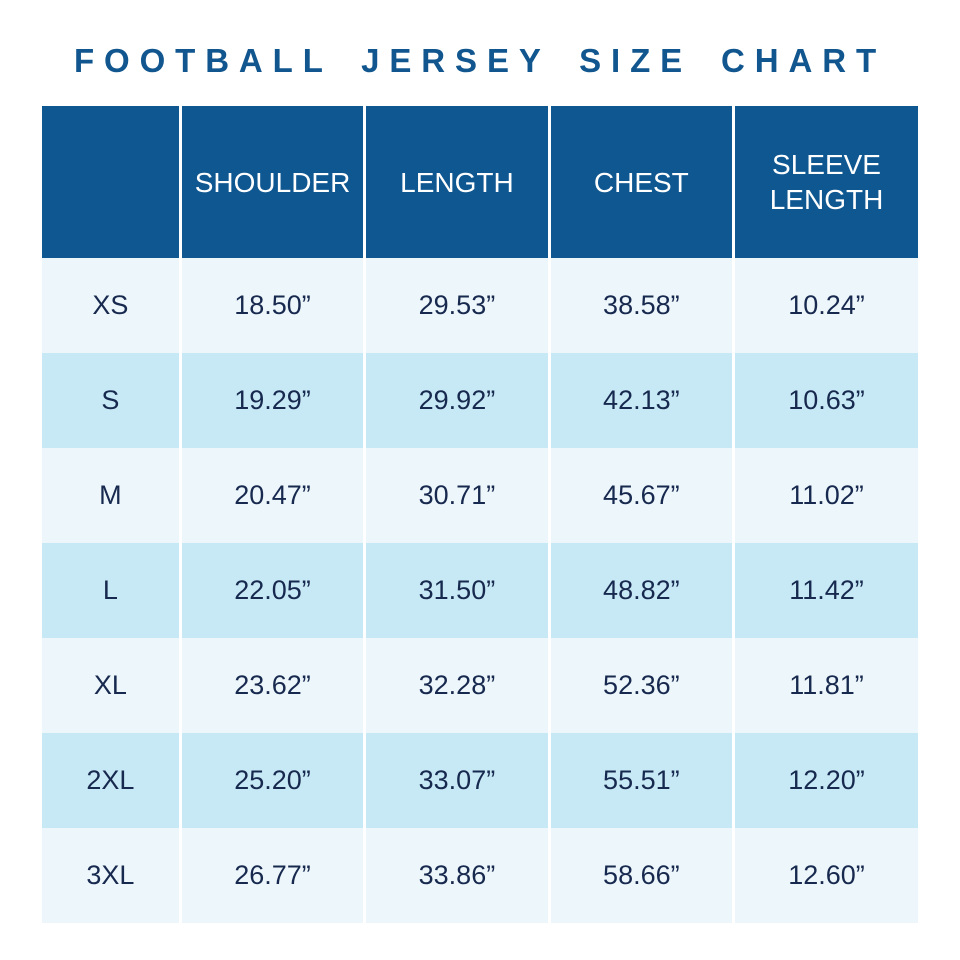  Describe the element at coordinates (456, 305) in the screenshot. I see `measurement-cell: 29.53”` at that location.